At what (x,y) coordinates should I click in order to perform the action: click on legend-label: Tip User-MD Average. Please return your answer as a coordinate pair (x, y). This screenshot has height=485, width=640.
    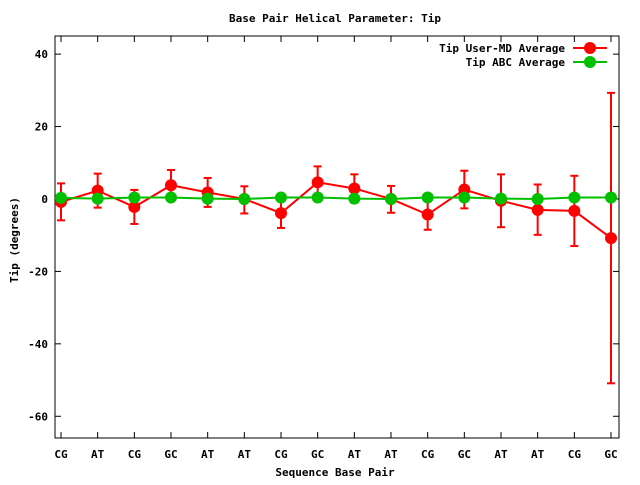
    Looking at the image, I should click on (502, 48).